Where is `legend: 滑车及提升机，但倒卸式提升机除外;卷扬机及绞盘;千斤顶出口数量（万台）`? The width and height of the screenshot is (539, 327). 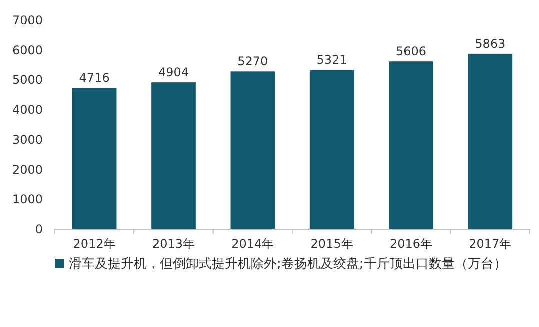
legend: 滑车及提升机，但倒卸式提升机除外;卷扬机及绞盘;千斤顶出口数量（万台） is located at coordinates (281, 264).